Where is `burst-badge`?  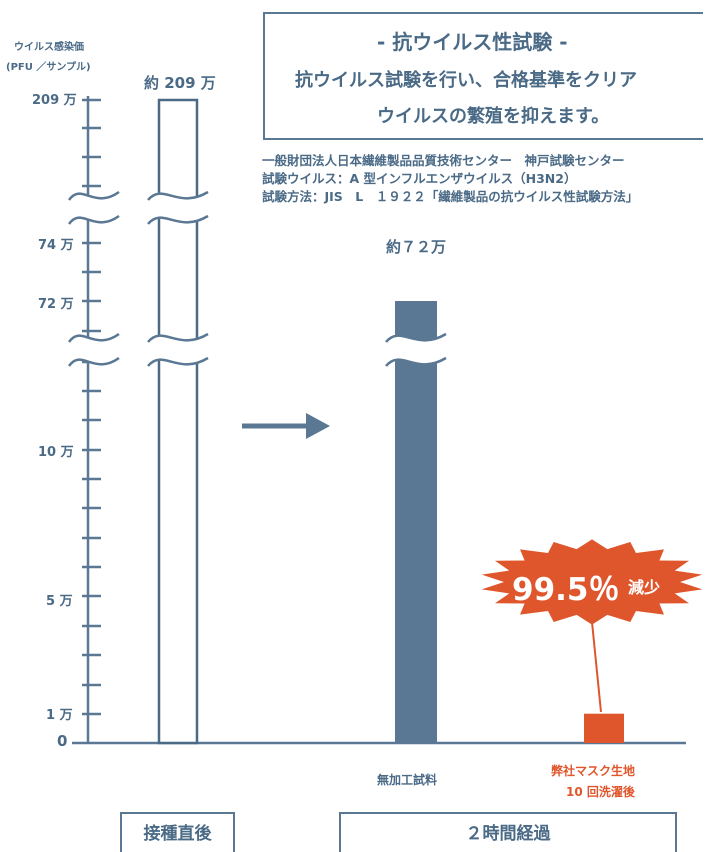 burst-badge is located at coordinates (592, 626).